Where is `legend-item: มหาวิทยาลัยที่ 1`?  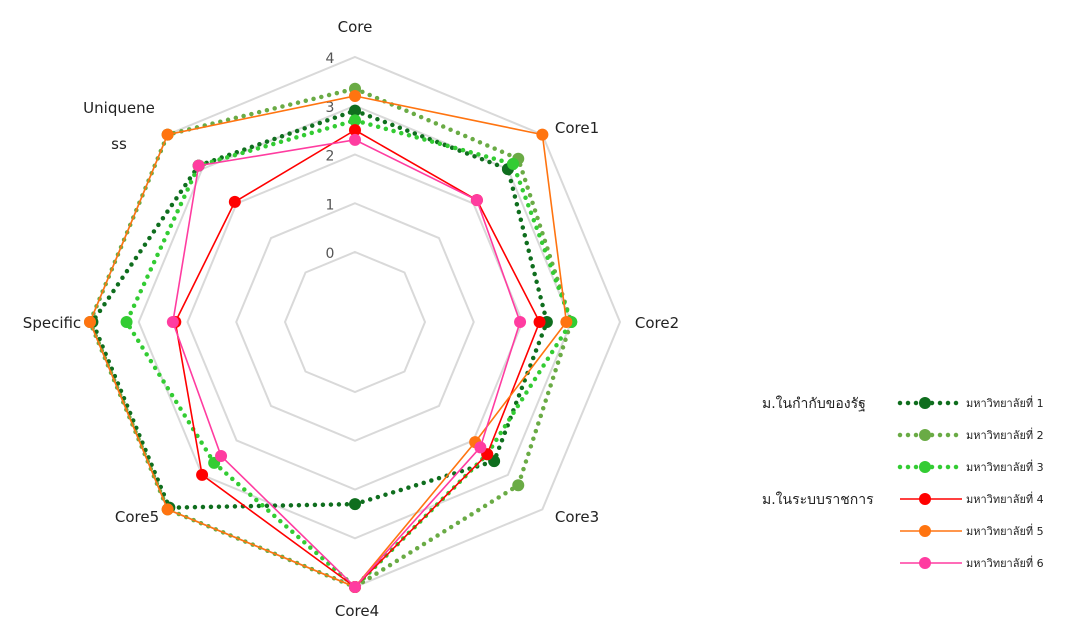 legend-item: มหาวิทยาลัยที่ 1 is located at coordinates (970, 402).